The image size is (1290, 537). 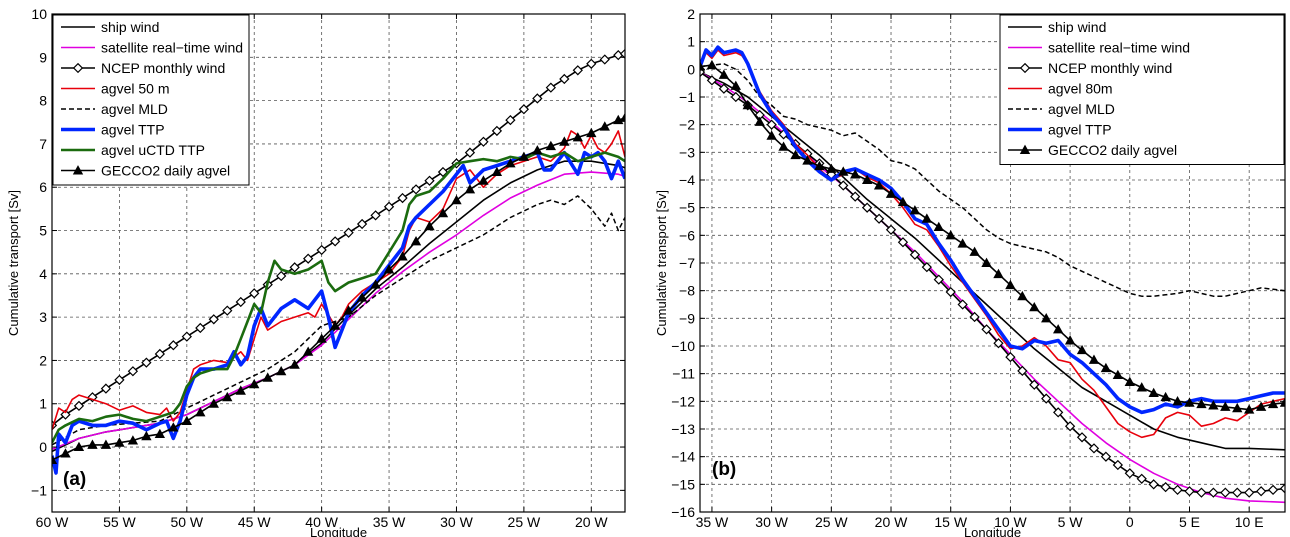 What do you see at coordinates (683, 512) in the screenshot?
I see `y-tick-label: −16` at bounding box center [683, 512].